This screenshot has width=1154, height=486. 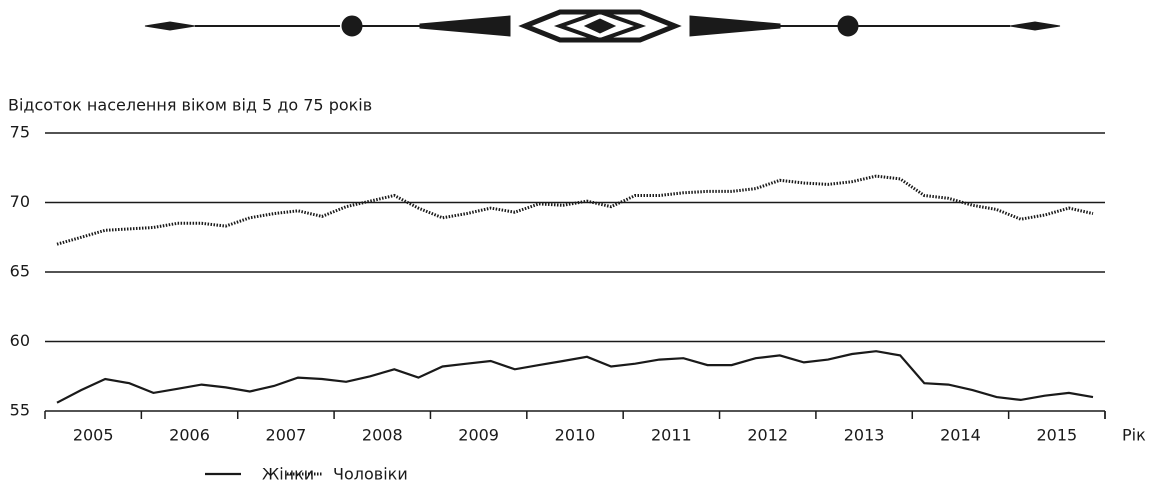 I want to click on x-tick-label: 2013, so click(x=864, y=435).